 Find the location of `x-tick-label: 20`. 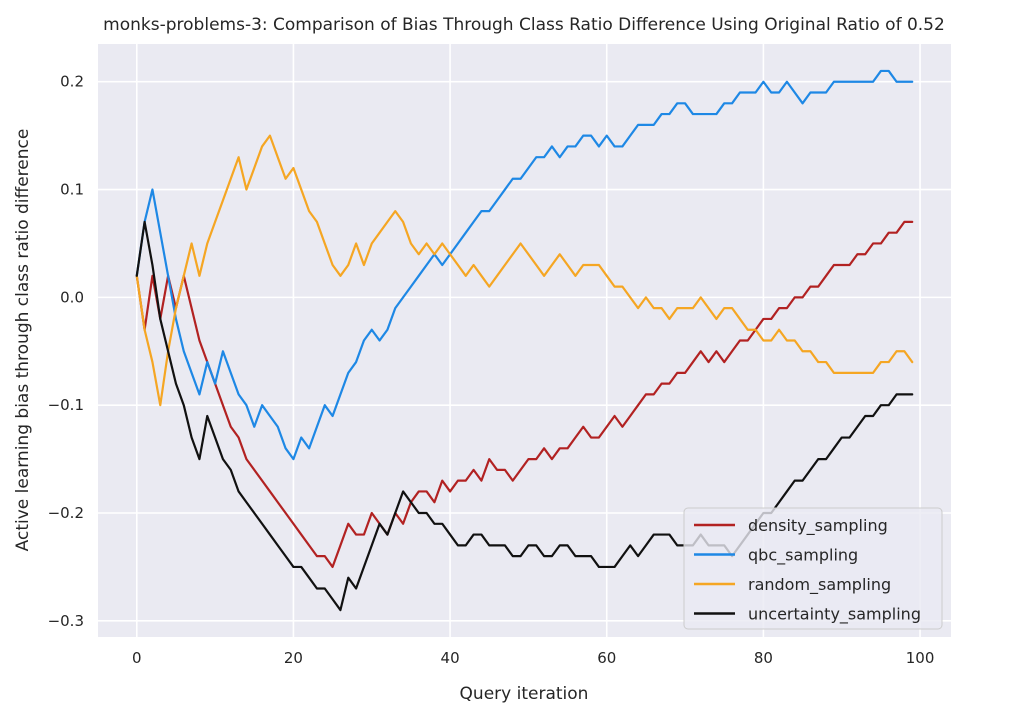

x-tick-label: 20 is located at coordinates (293, 658).